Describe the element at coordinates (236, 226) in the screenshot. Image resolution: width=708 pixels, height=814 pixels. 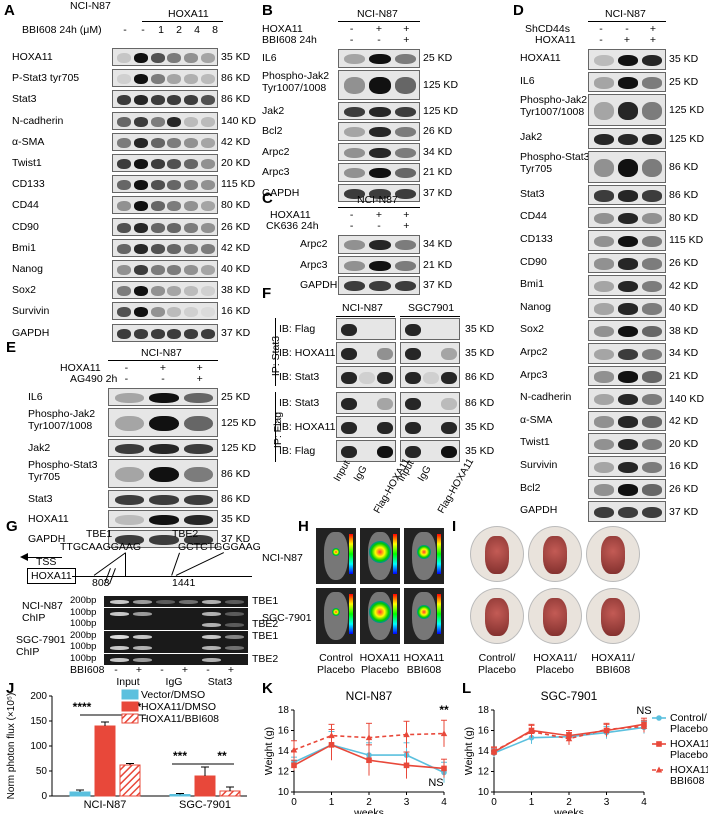
I see `a-kd-label: 26 KD` at that location.